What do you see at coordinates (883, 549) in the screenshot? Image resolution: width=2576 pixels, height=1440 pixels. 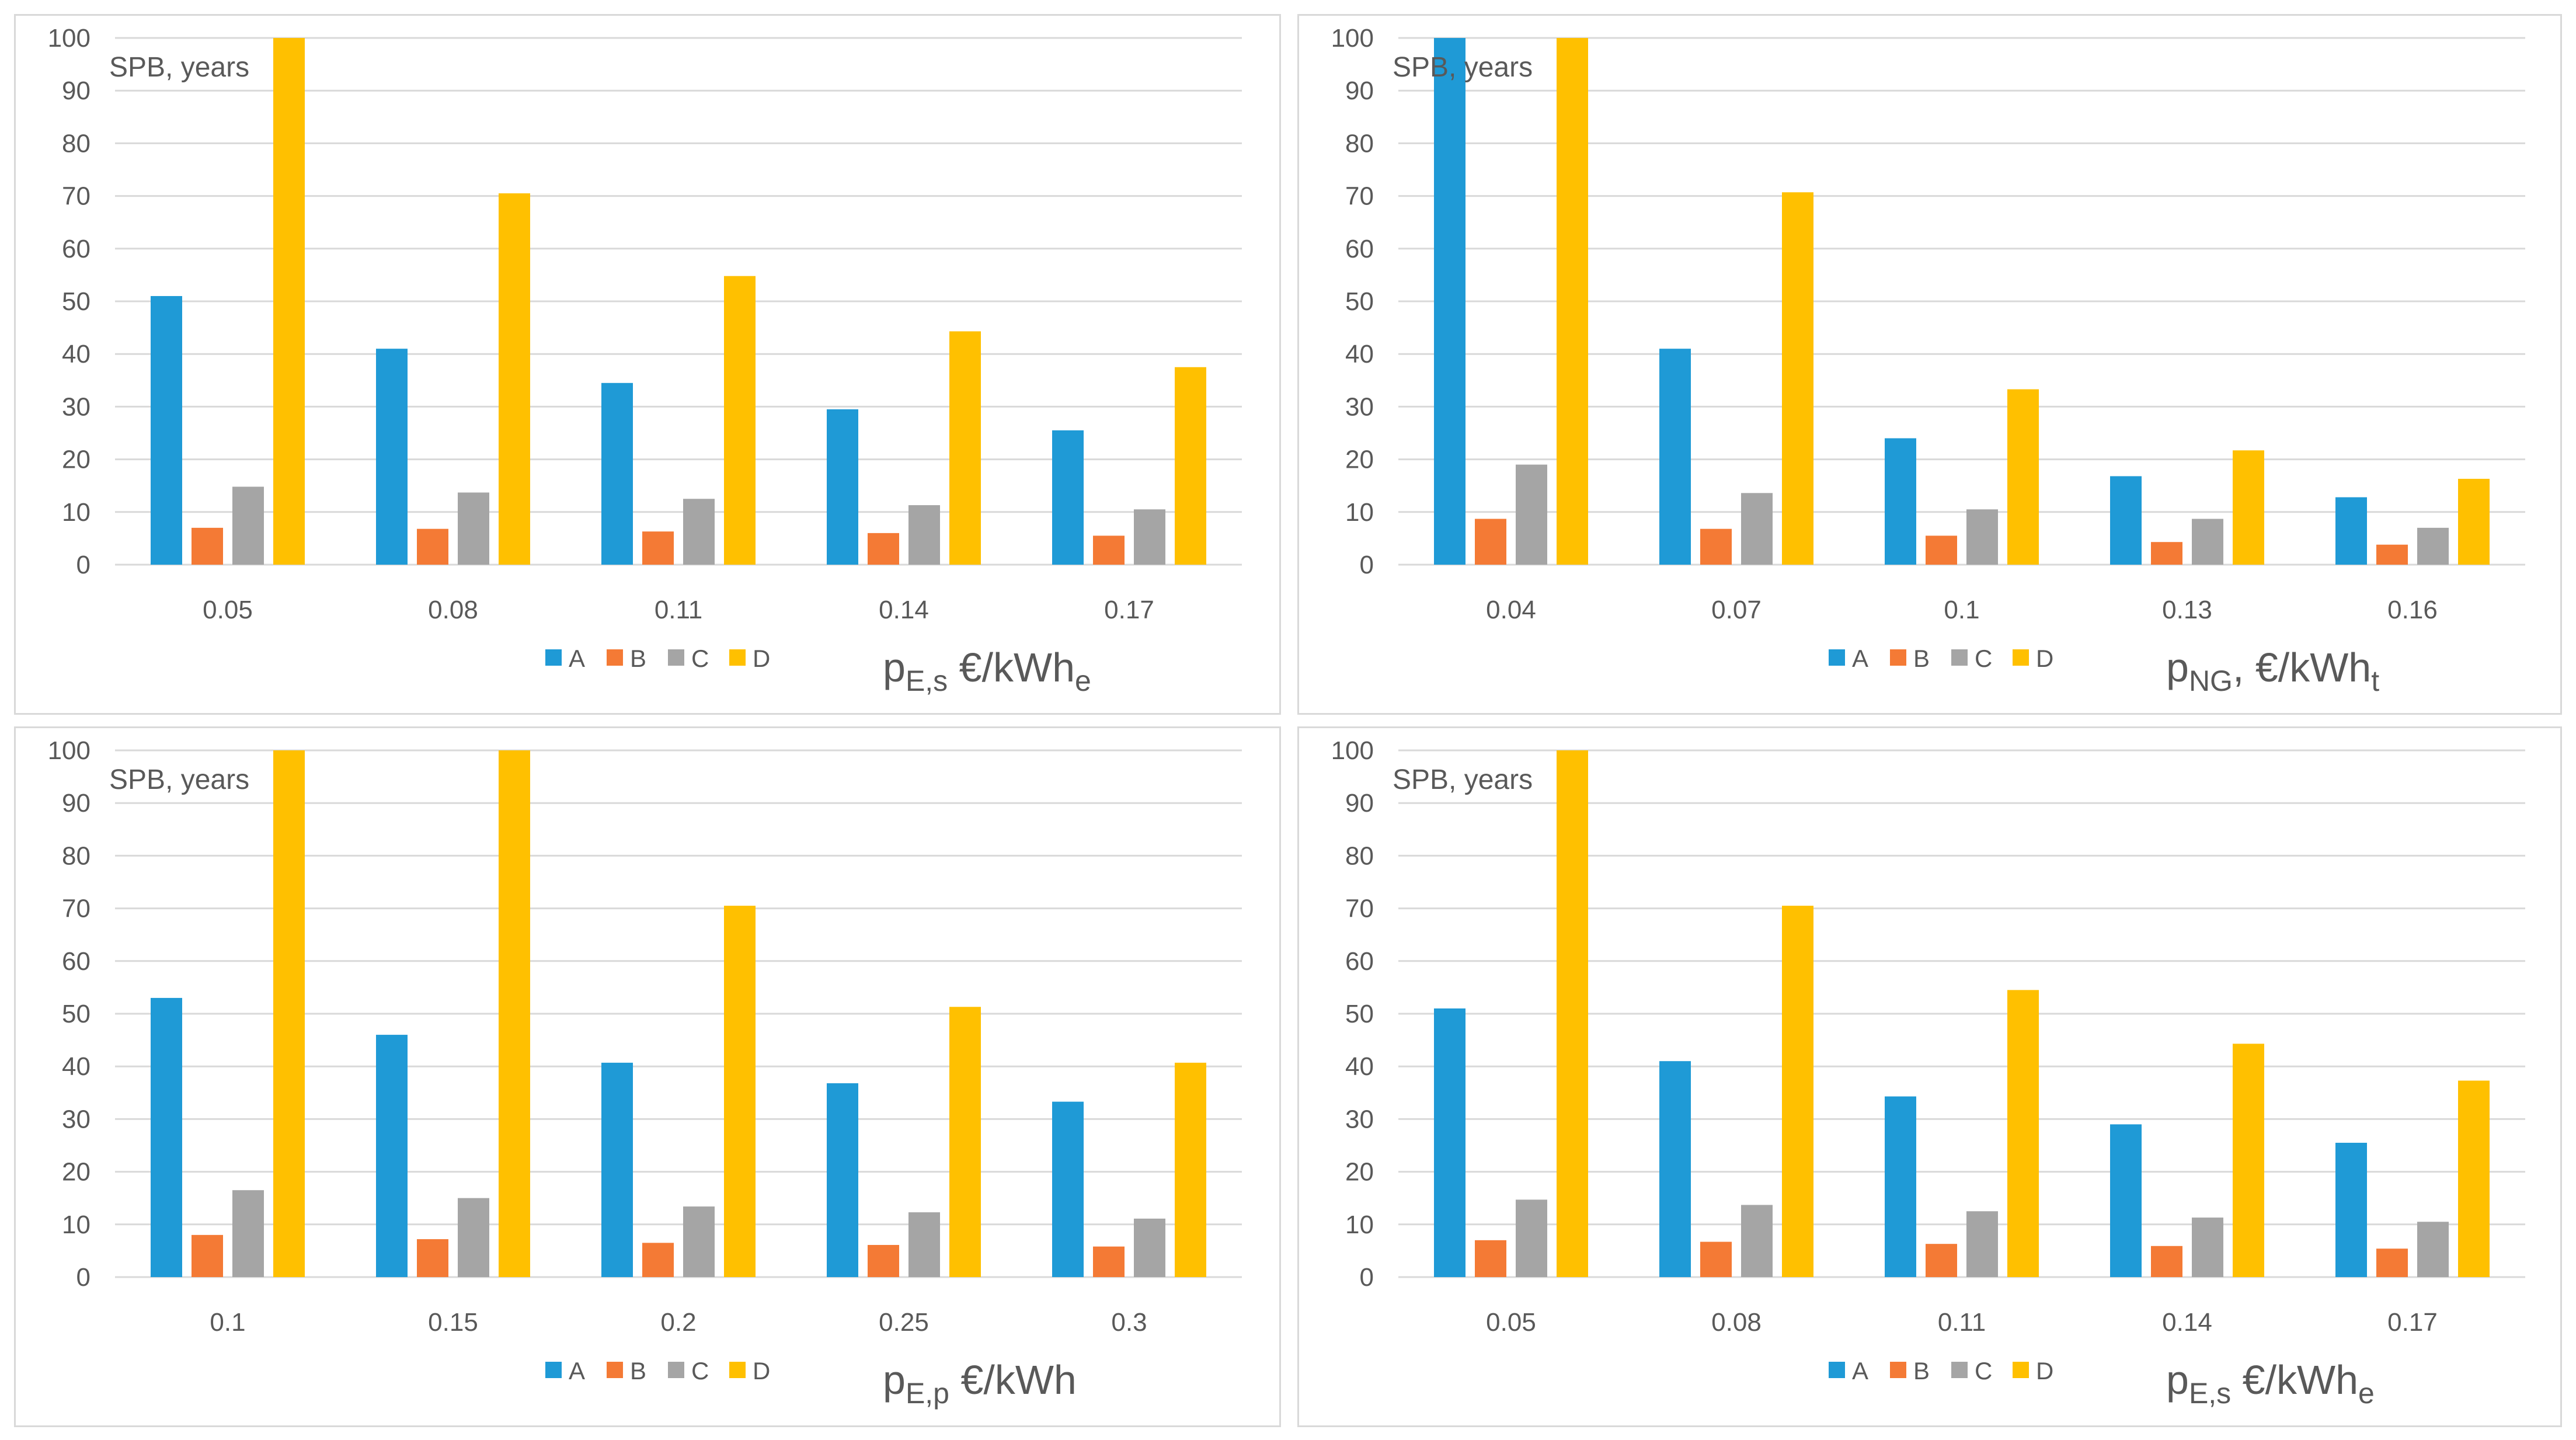 I see `bar-B-0.14` at bounding box center [883, 549].